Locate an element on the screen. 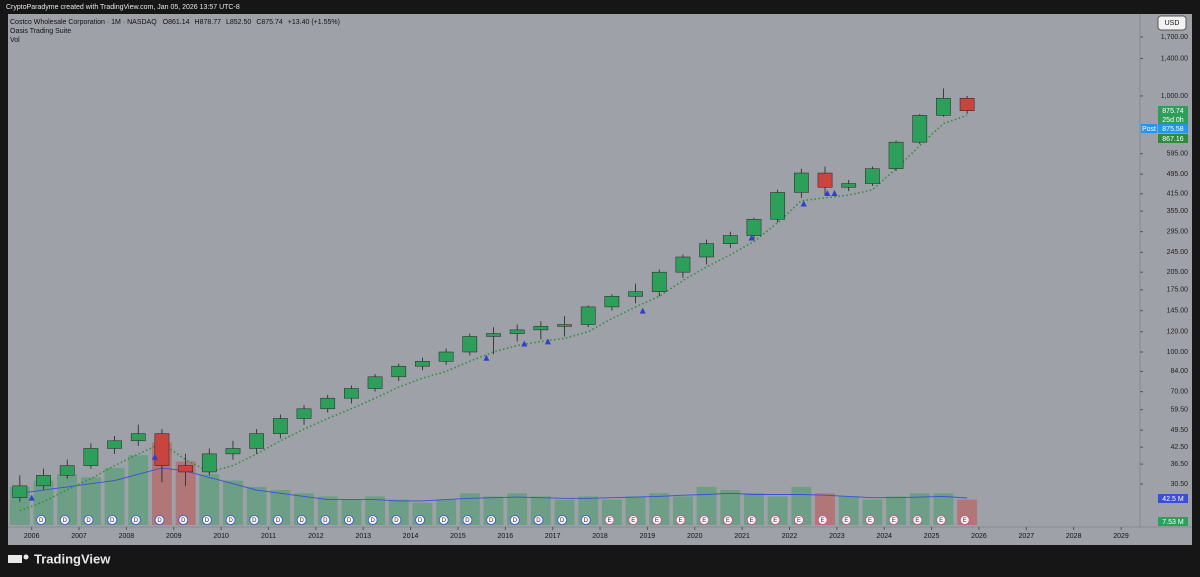 This screenshot has height=577, width=1200. y-tick-label: 36.50 is located at coordinates (1179, 464).